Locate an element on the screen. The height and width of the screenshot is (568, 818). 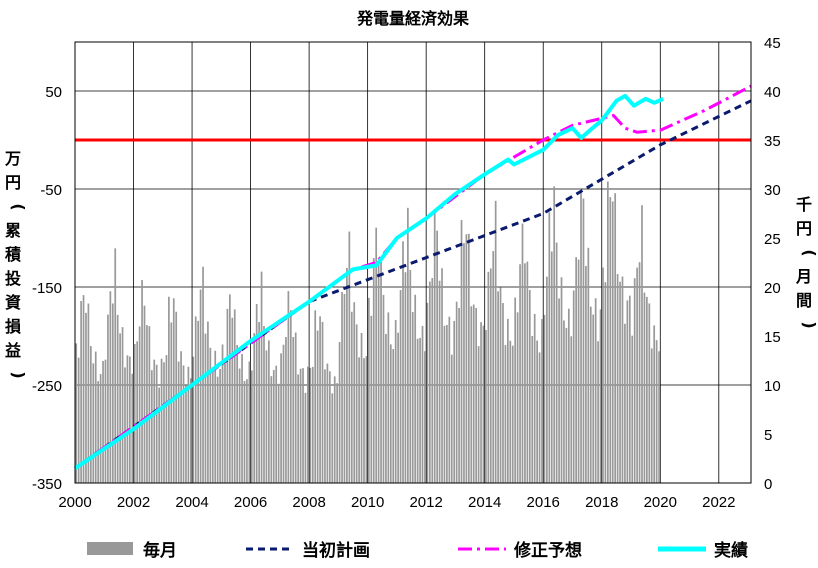
legend-label: 毎月 is located at coordinates (160, 550).